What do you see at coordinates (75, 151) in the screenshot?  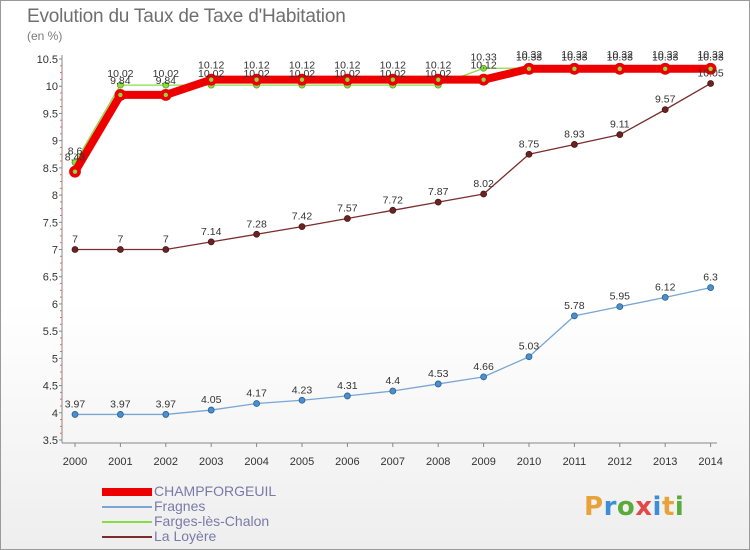 I see `data-label-farges-l-s-chalon: 8.6` at bounding box center [75, 151].